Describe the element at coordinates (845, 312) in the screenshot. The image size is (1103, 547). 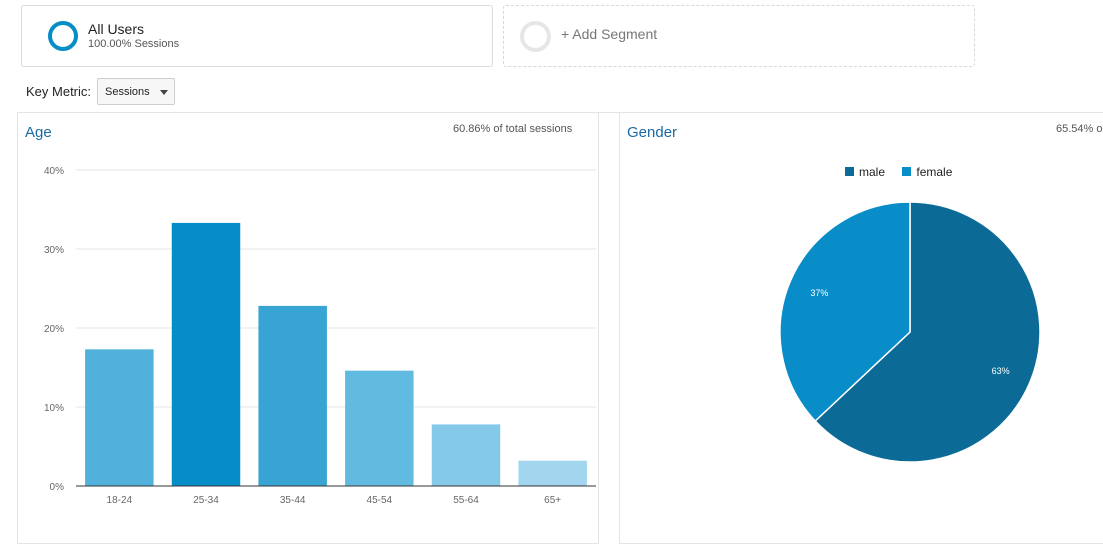
I see `pie-slice-female` at that location.